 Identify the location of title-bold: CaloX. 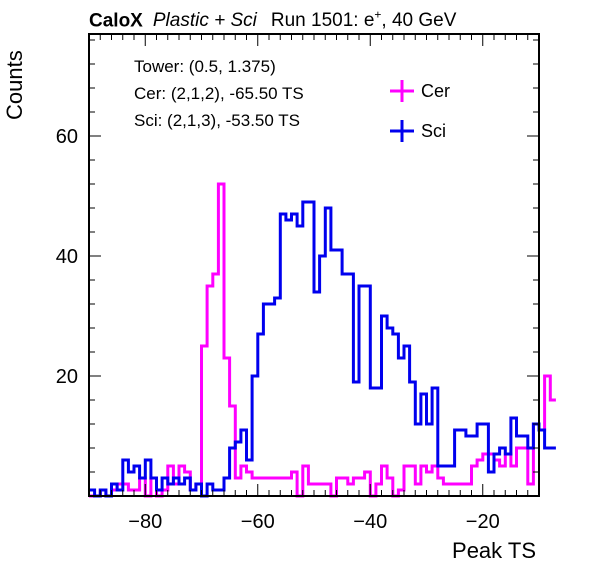
(116, 21).